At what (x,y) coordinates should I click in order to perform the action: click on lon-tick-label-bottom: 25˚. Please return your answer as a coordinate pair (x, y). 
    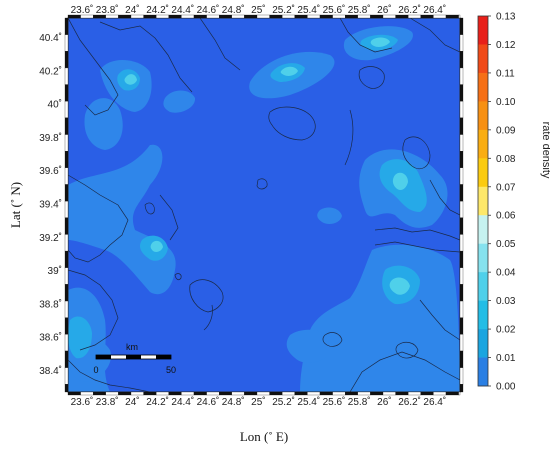
    Looking at the image, I should click on (258, 402).